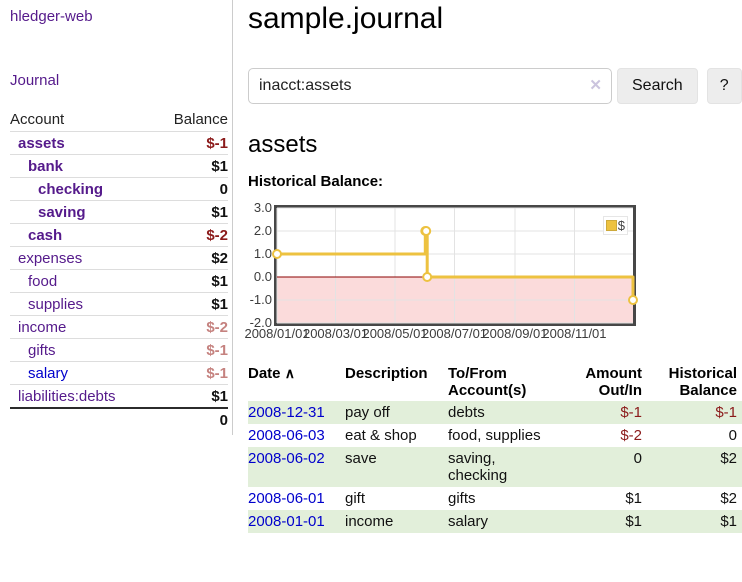 This screenshot has height=582, width=742. What do you see at coordinates (193, 189) in the screenshot?
I see `account-balance: 0` at bounding box center [193, 189].